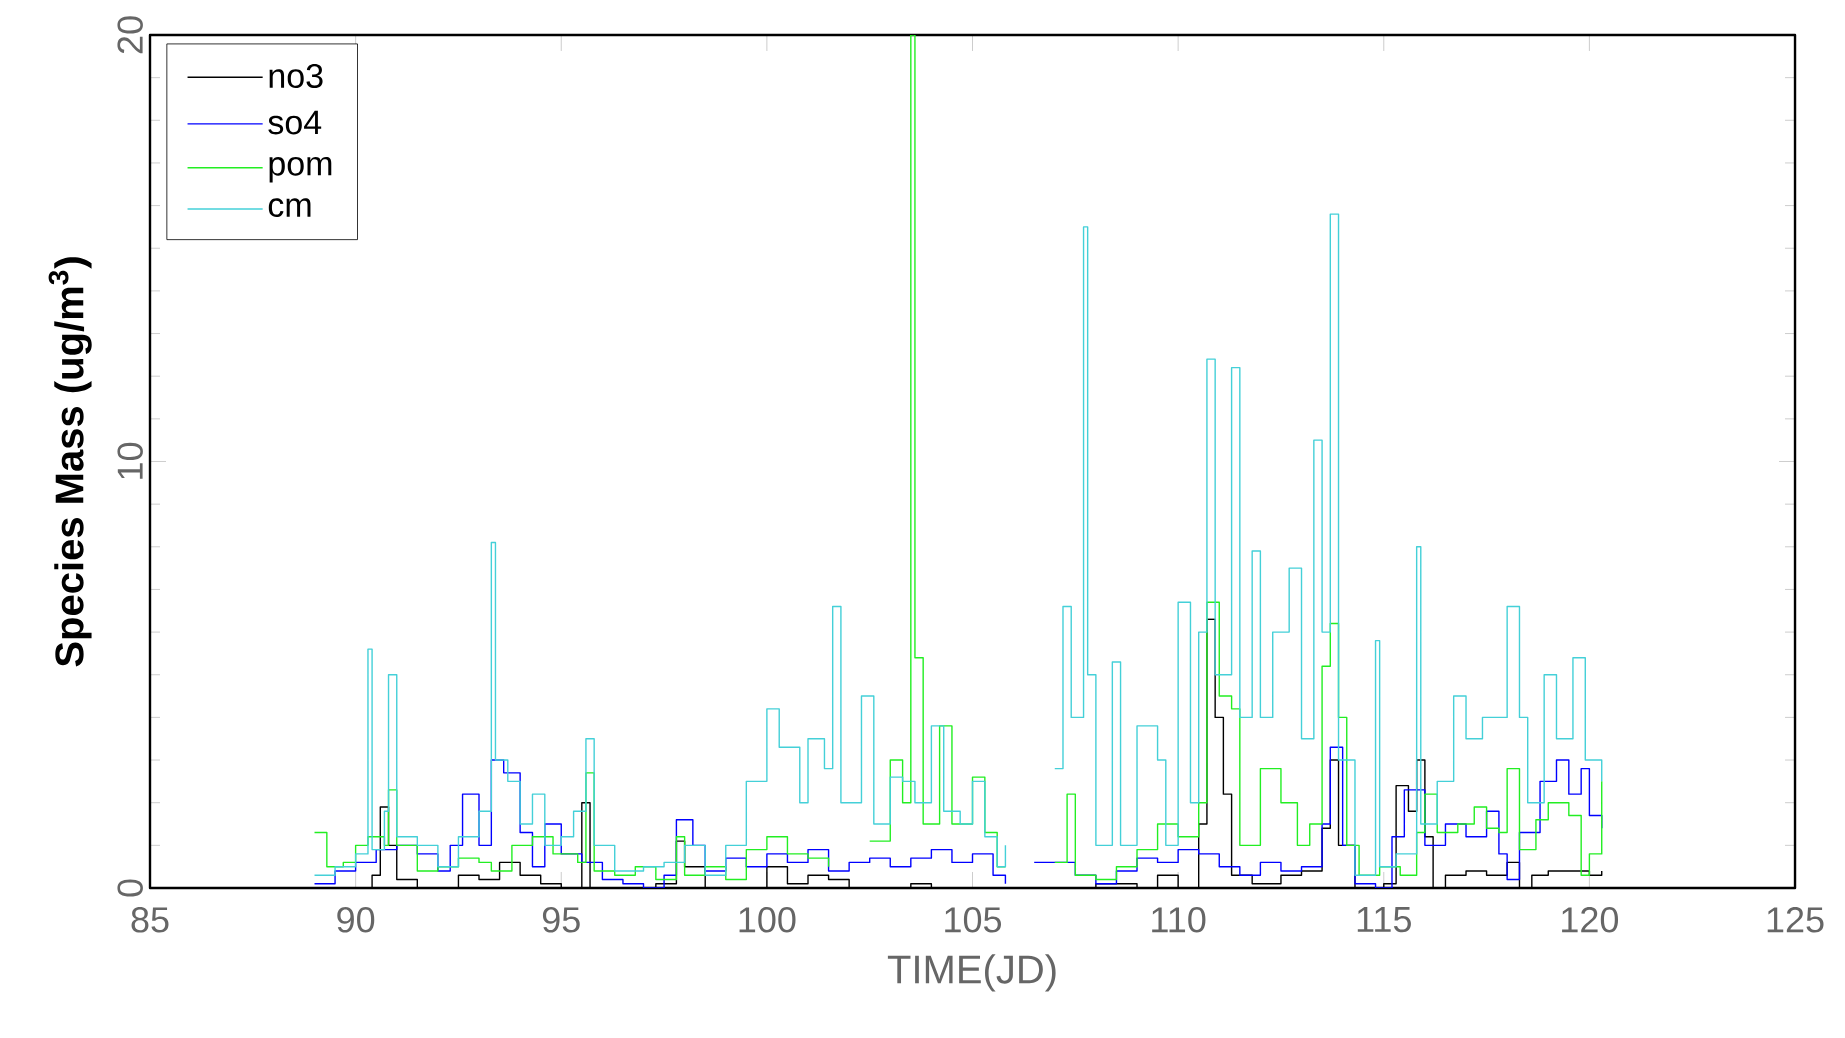 This screenshot has height=1038, width=1845. What do you see at coordinates (70, 462) in the screenshot?
I see `y-axis-title: Species Mass (ug/m$^{3}$)` at bounding box center [70, 462].